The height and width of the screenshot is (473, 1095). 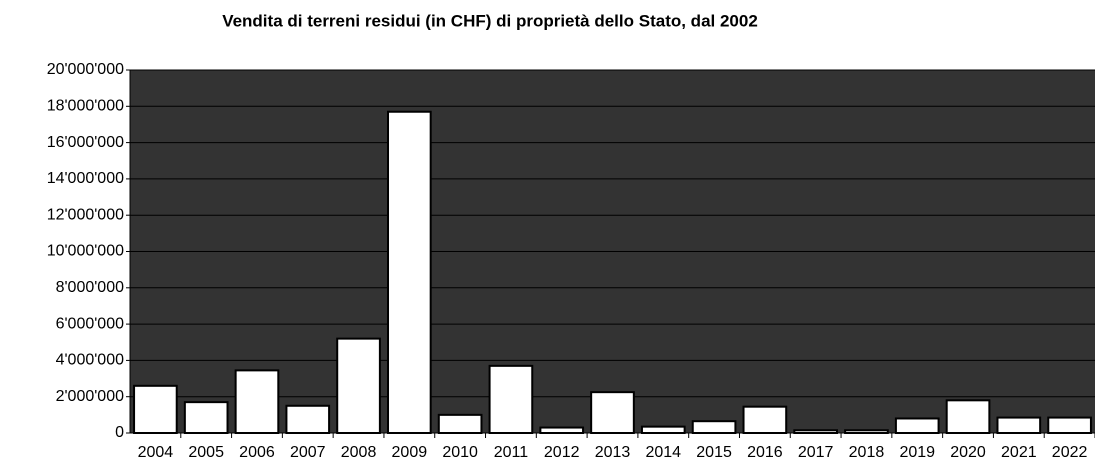 What do you see at coordinates (714, 452) in the screenshot?
I see `x-tick-label: 2015` at bounding box center [714, 452].